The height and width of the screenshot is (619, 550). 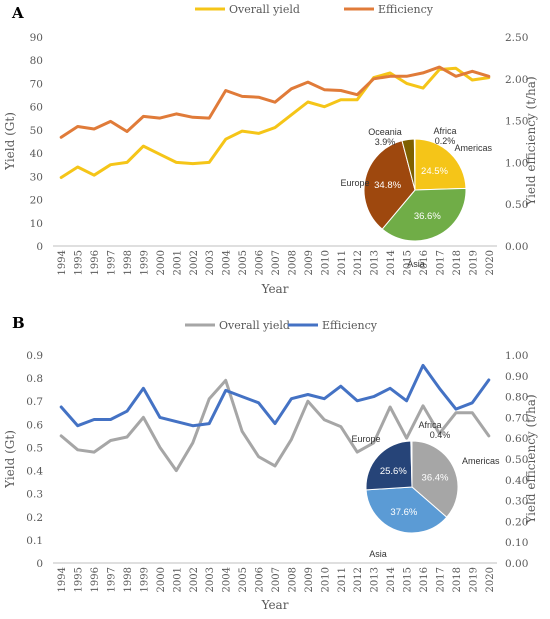 What do you see at coordinates (34, 518) in the screenshot?
I see `y-tick-label: 0.2` at bounding box center [34, 518].